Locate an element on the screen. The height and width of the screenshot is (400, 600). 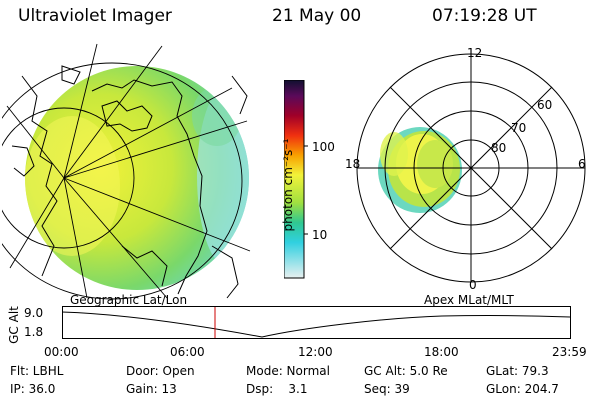
time-tick-4: 23:59 is located at coordinates (569, 352).